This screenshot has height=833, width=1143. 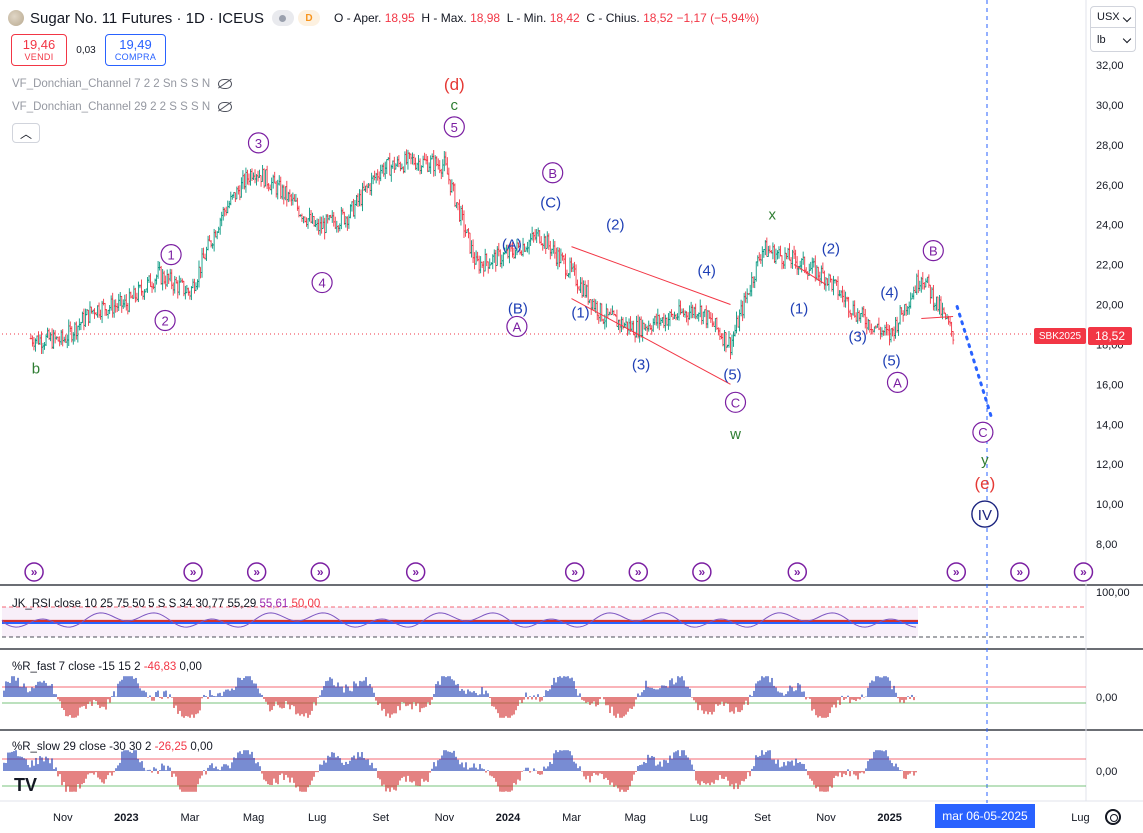 I want to click on sell-button: 19,46 VENDI, so click(x=39, y=50).